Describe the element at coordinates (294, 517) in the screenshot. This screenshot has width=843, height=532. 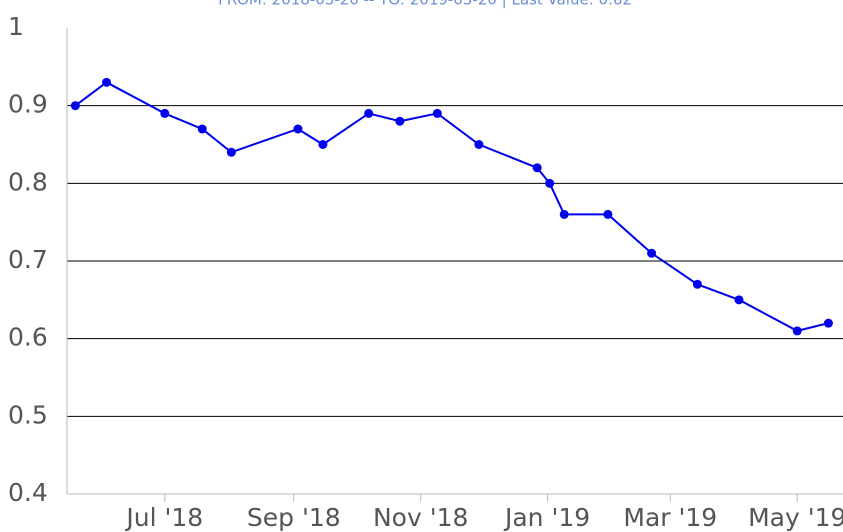
I see `x-tick-label: Sep '18` at that location.